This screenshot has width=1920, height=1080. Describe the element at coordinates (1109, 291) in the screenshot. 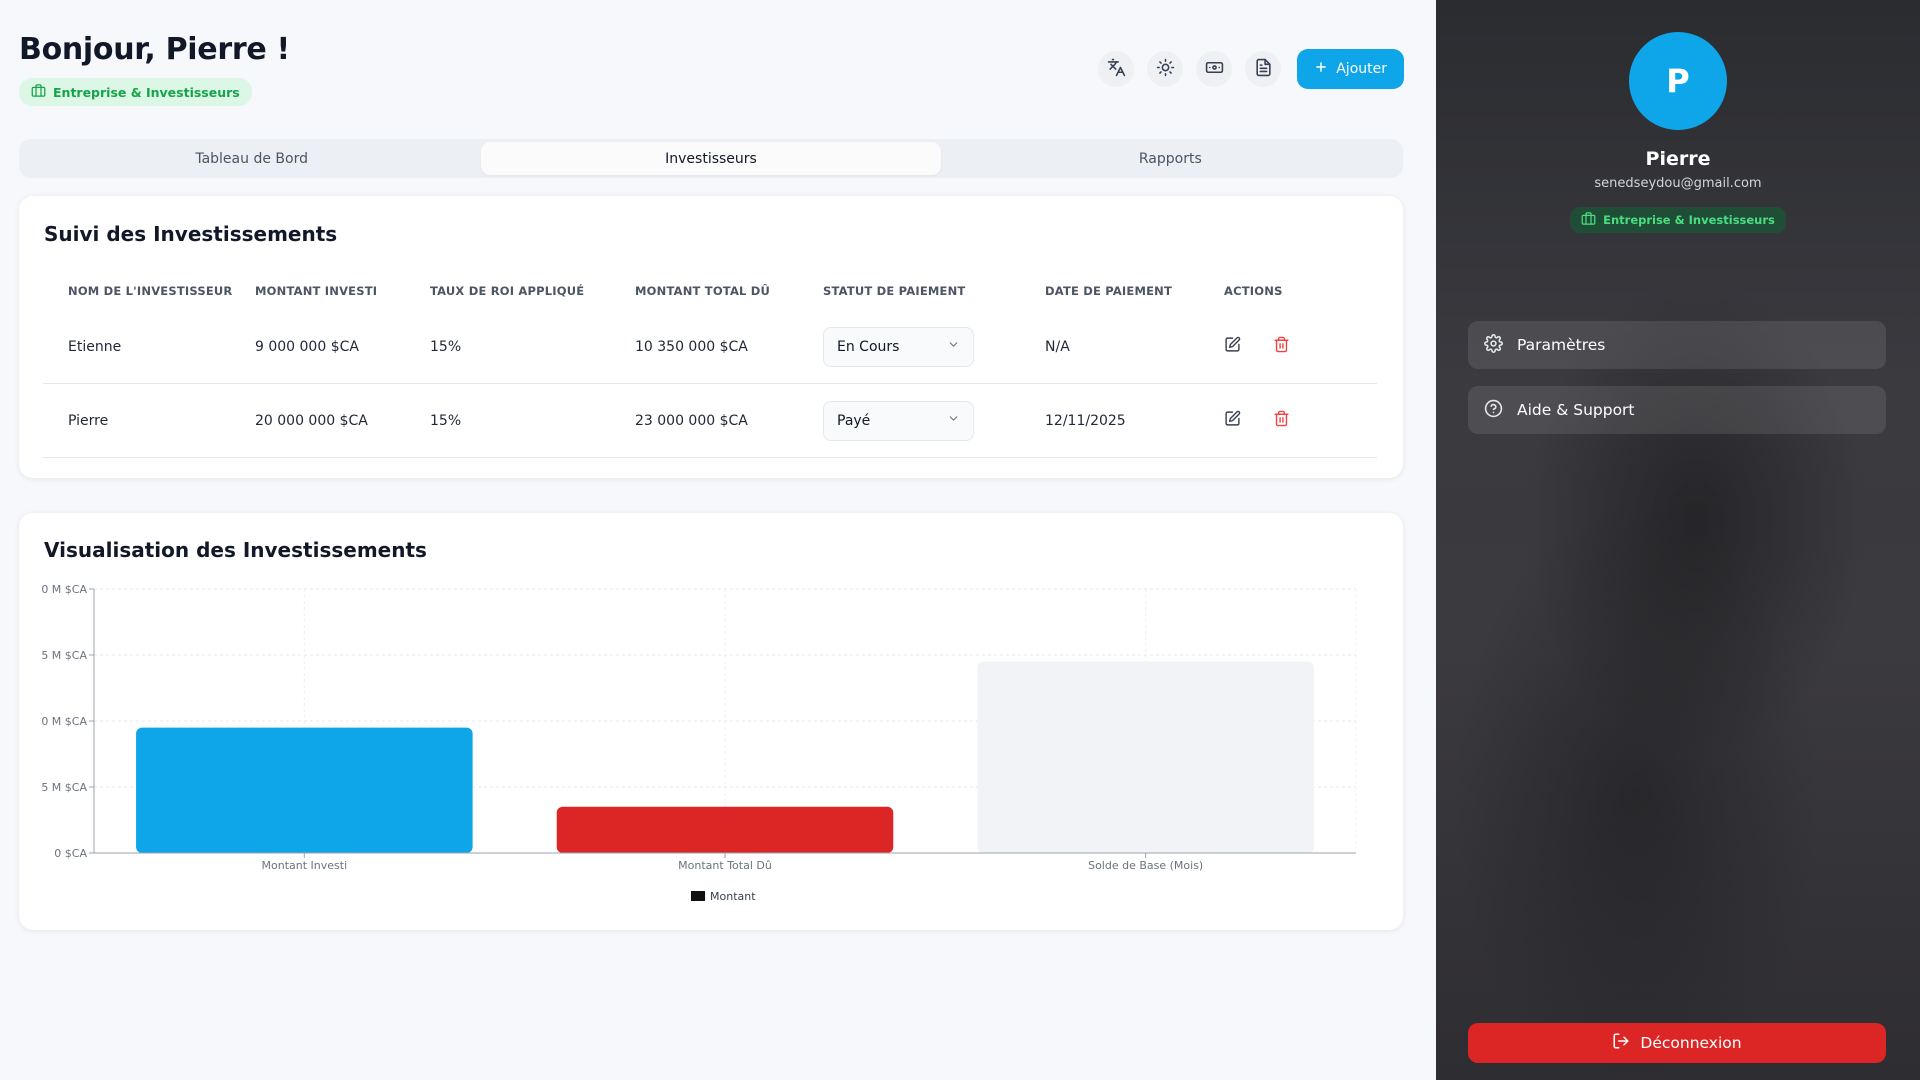

I see `column-header: DATE DE PAIEMENT` at that location.